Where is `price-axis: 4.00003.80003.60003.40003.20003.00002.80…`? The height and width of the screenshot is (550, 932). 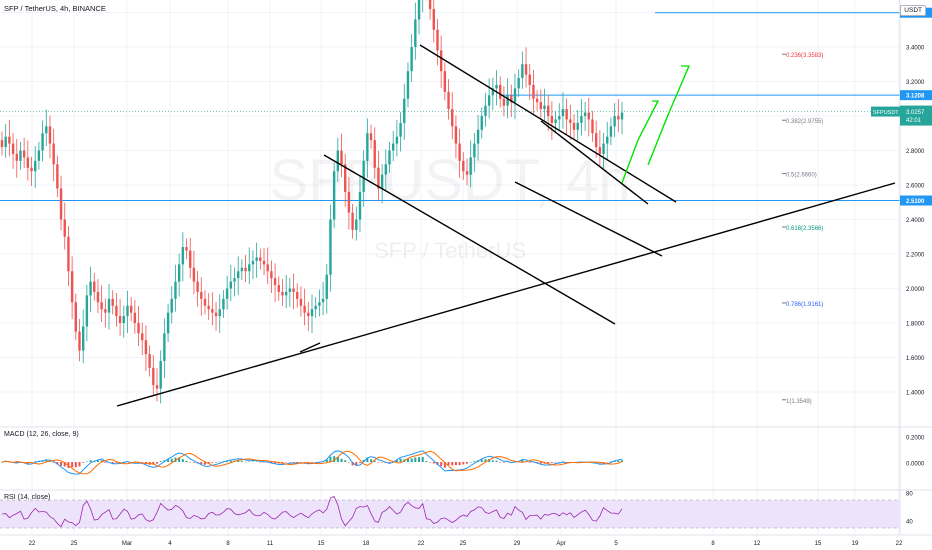 price-axis: 4.00003.80003.60003.40003.20003.00002.80… is located at coordinates (915, 267).